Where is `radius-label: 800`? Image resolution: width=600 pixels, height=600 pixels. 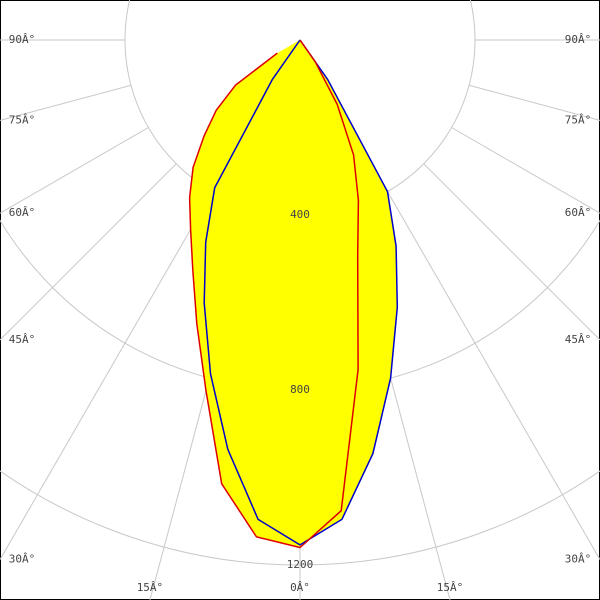 radius-label: 800 is located at coordinates (300, 389).